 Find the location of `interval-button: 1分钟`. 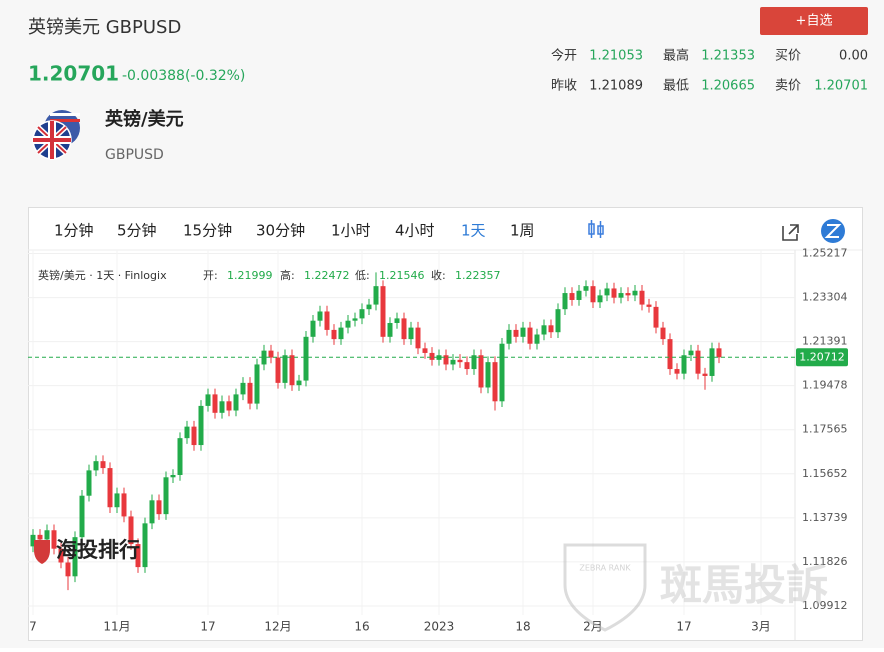

interval-button: 1分钟 is located at coordinates (74, 231).